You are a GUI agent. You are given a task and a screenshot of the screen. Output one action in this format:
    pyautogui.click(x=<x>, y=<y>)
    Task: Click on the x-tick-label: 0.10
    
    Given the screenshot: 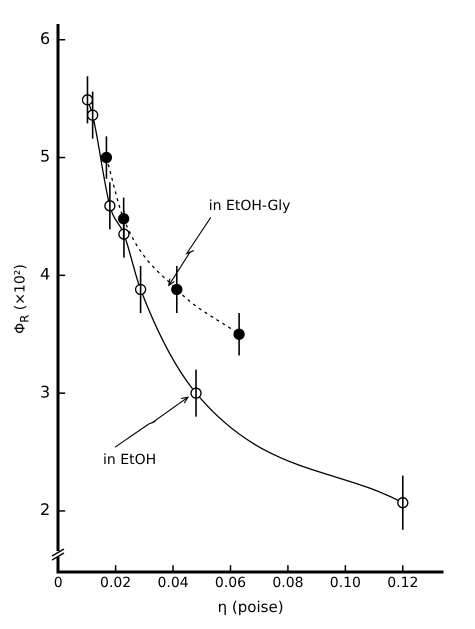 What is the action you would take?
    pyautogui.click(x=345, y=583)
    